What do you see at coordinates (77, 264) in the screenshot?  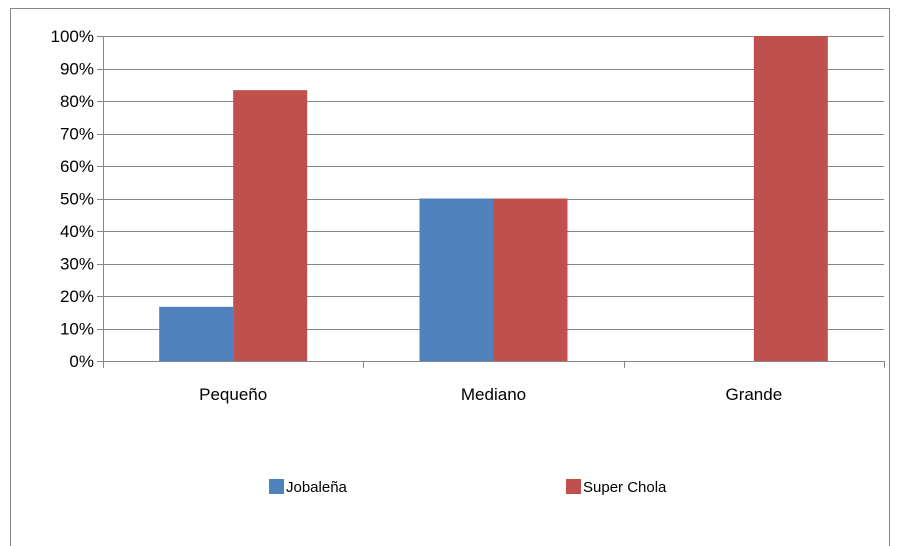 I see `y-tick-label: 30%` at bounding box center [77, 264].